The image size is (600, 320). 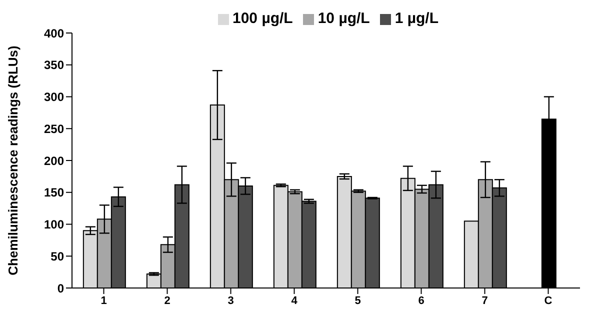 What do you see at coordinates (57, 256) in the screenshot?
I see `y-tick-label: 50` at bounding box center [57, 256].